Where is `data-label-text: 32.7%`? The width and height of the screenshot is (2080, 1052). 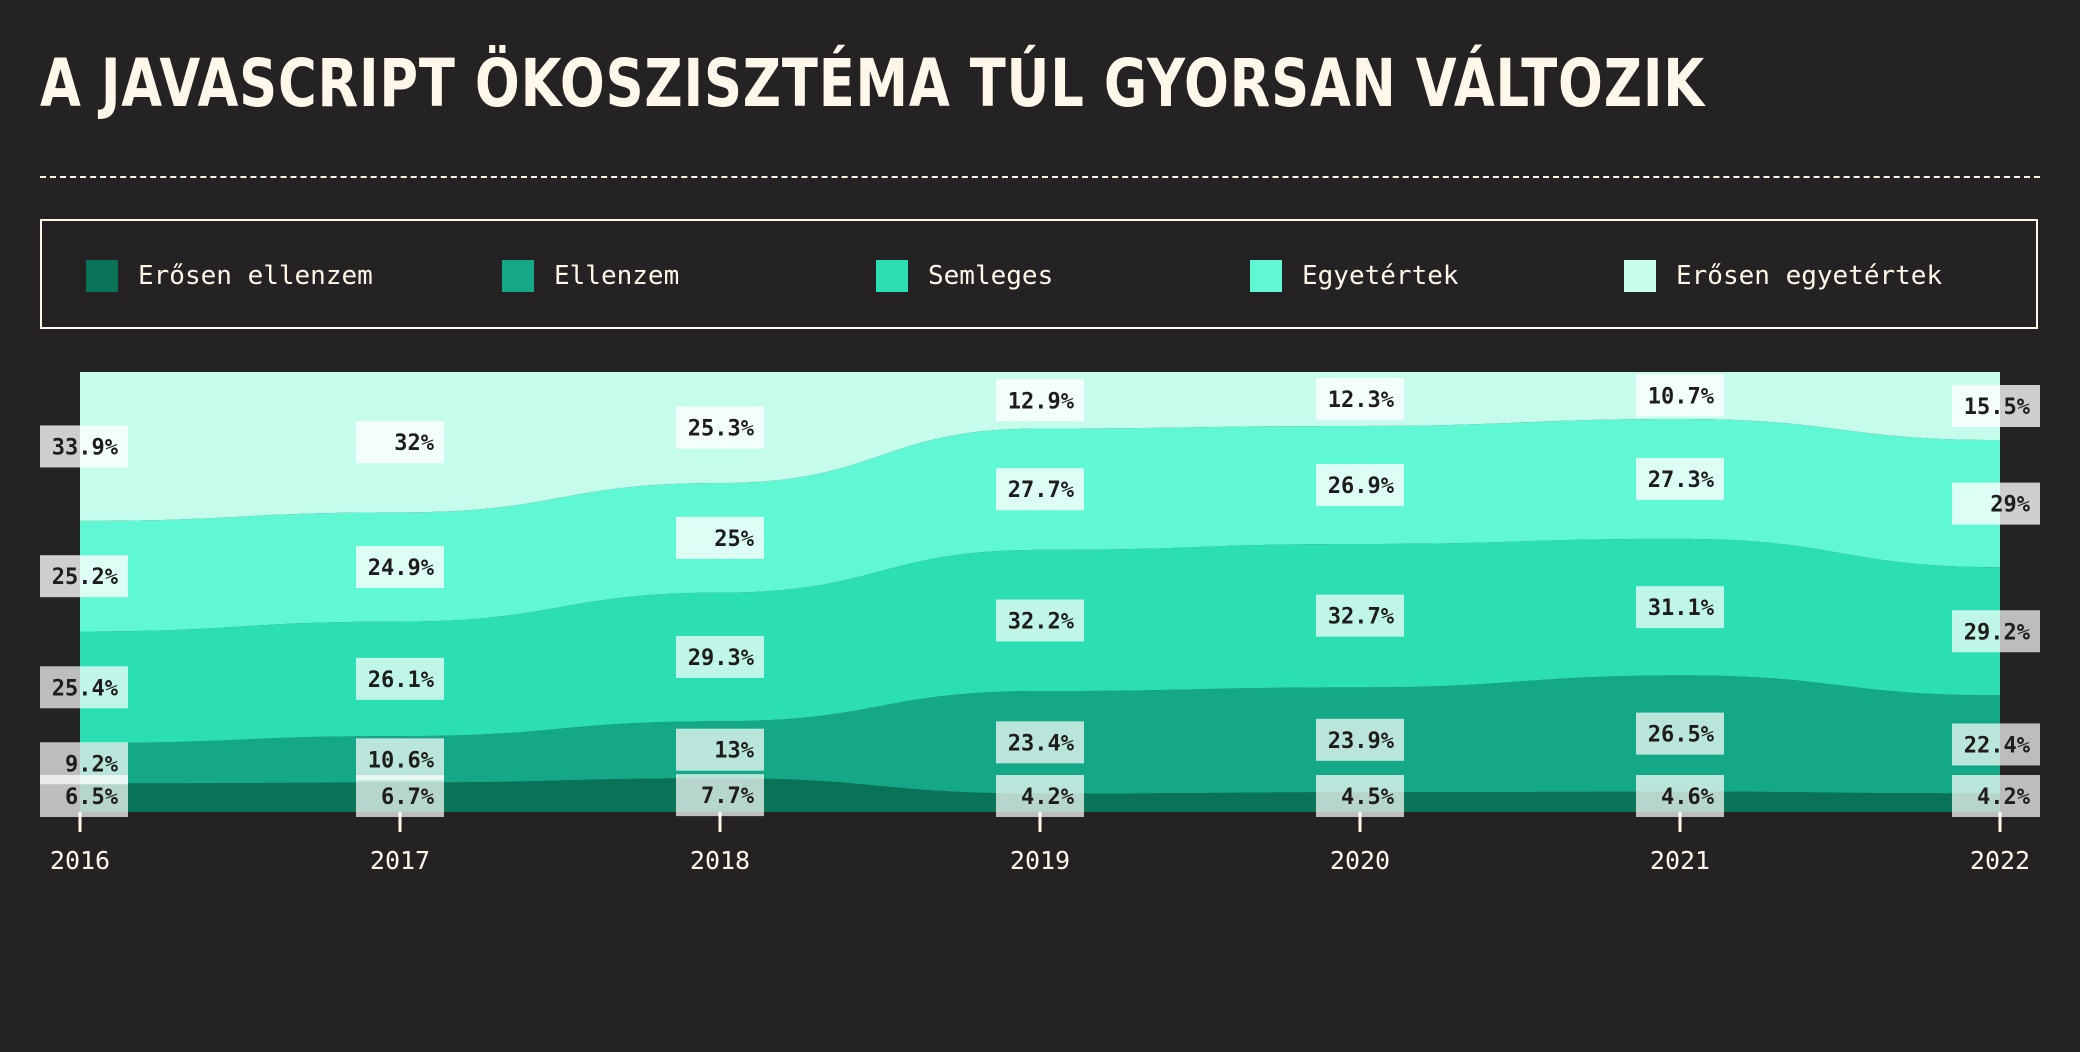 data-label-text: 32.7% is located at coordinates (1361, 617).